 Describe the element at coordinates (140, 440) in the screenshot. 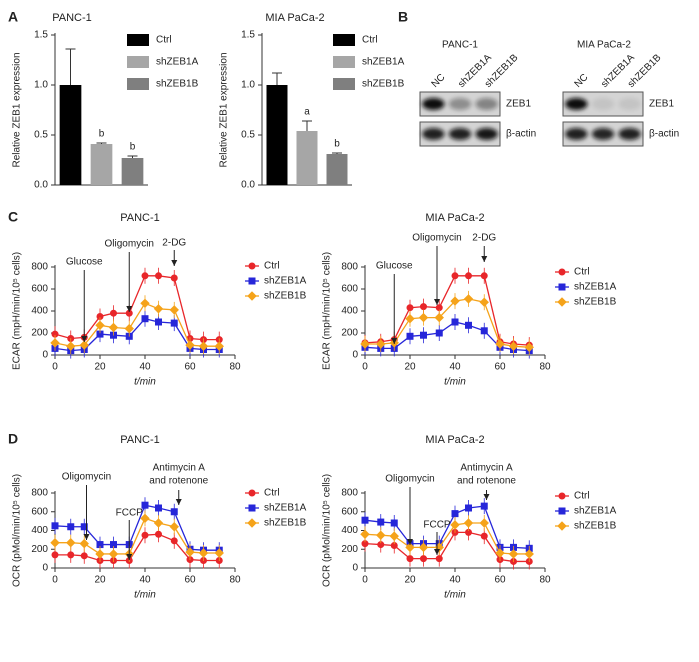

I see `chart-title: PANC-1` at that location.